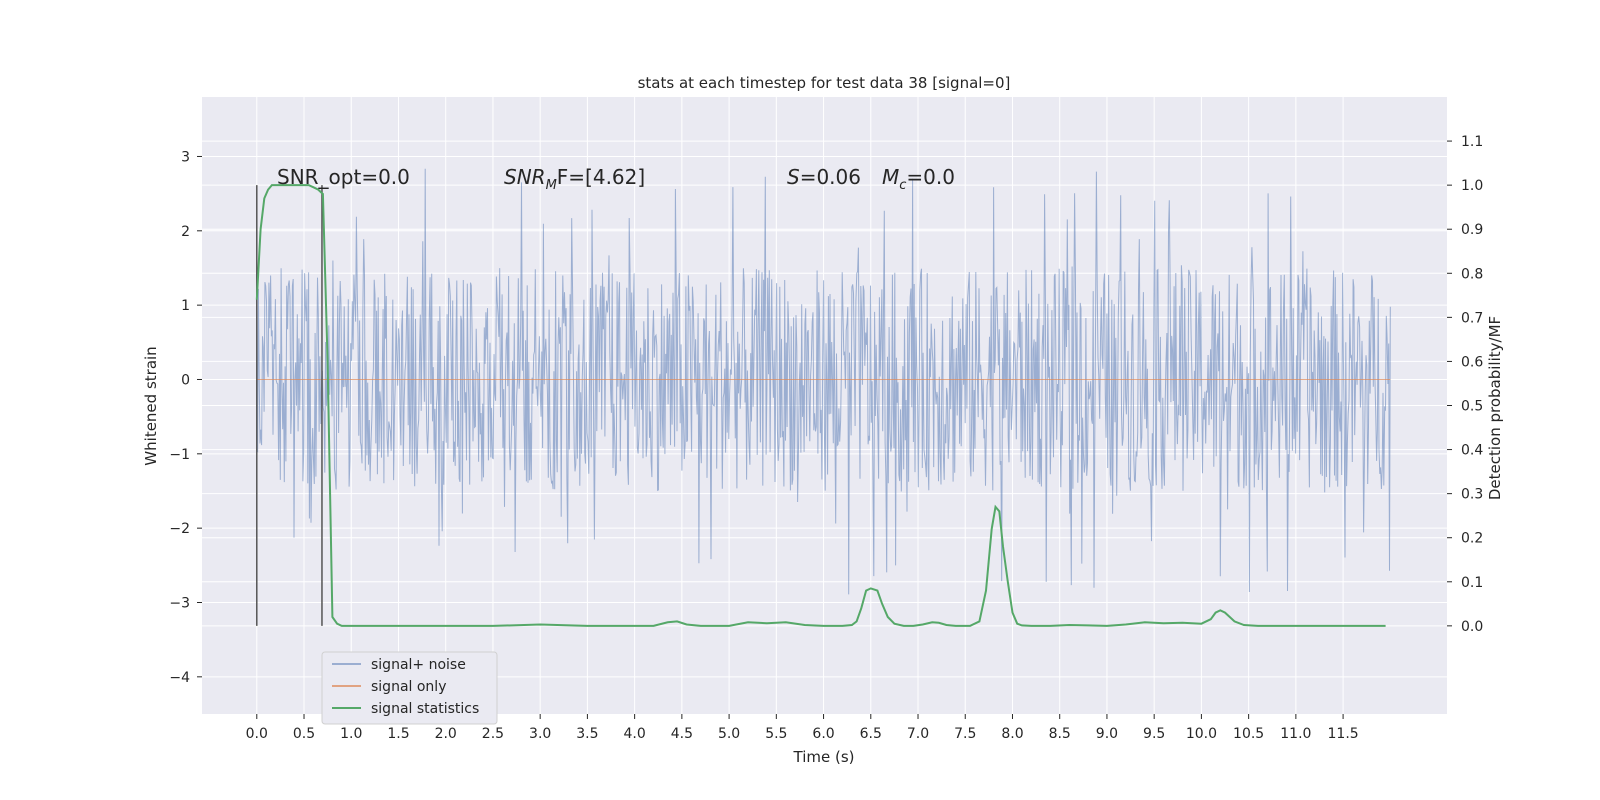 The height and width of the screenshot is (800, 1600). What do you see at coordinates (1060, 734) in the screenshot?
I see `x-tick-label: 8.5` at bounding box center [1060, 734].